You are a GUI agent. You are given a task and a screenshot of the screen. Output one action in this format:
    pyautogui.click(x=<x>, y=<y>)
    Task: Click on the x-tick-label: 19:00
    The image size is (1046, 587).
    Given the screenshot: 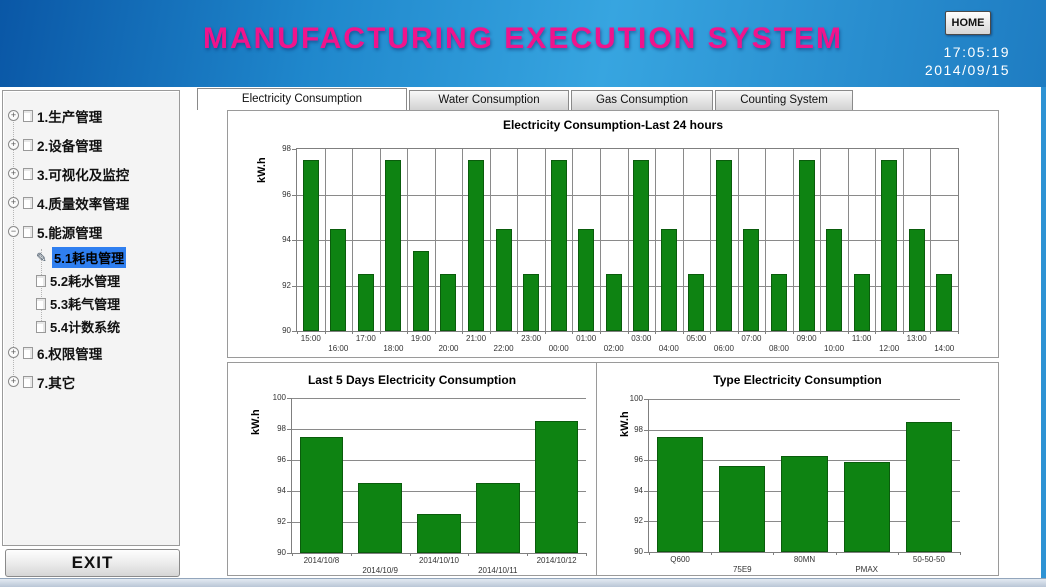 What is the action you would take?
    pyautogui.click(x=420, y=338)
    